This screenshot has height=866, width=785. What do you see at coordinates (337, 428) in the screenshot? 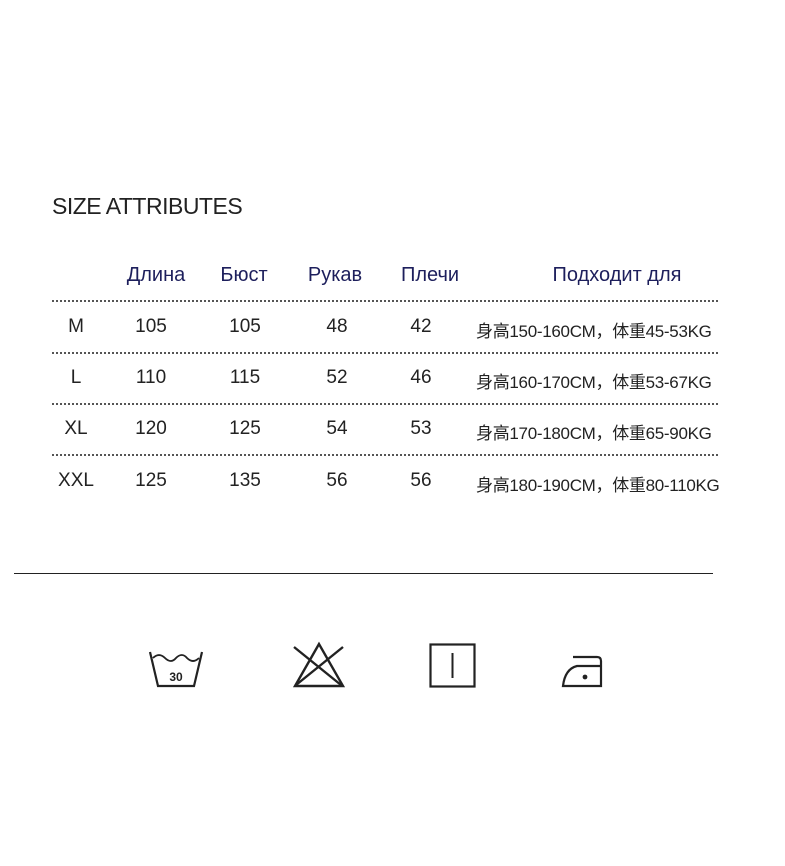
I see `cell-sleeve: 54` at bounding box center [337, 428].